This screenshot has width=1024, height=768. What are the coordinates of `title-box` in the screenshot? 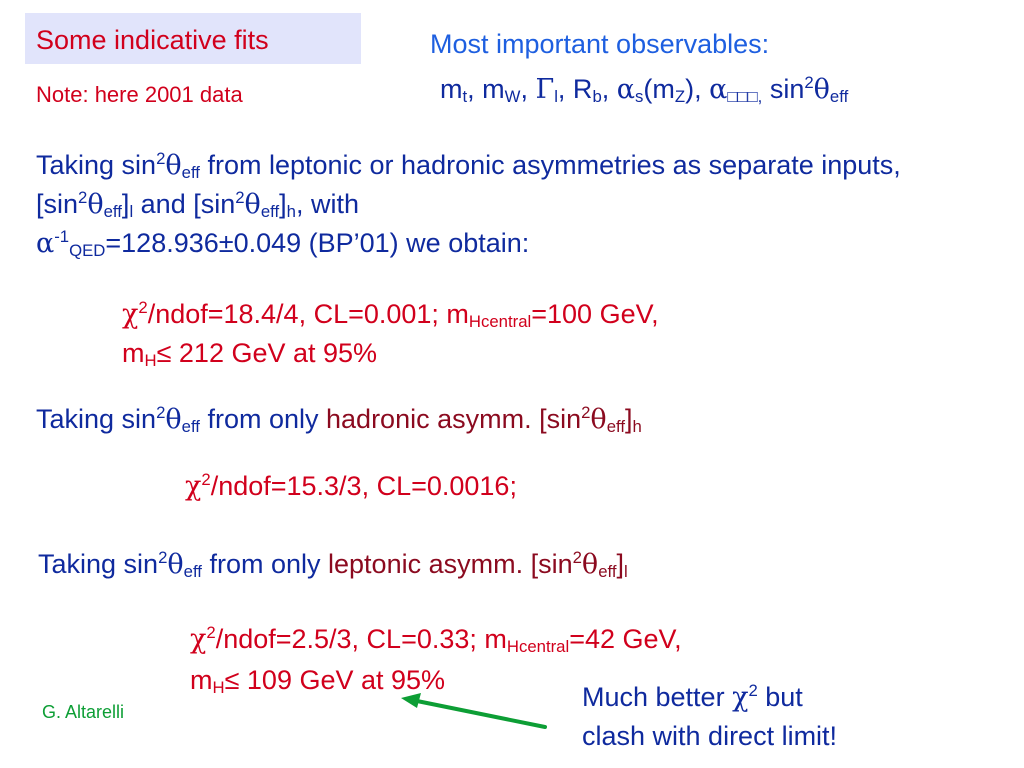 It's located at (193, 38).